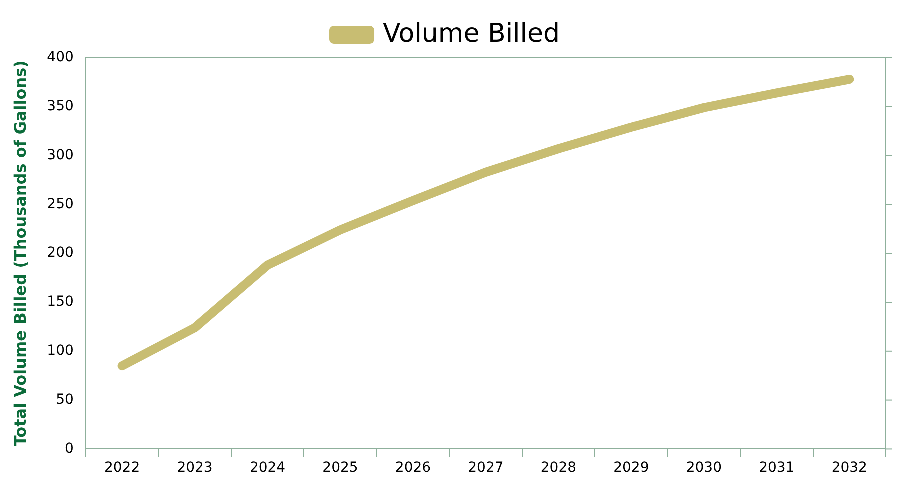 This screenshot has width=907, height=490. I want to click on x-tick-label: 2026, so click(413, 468).